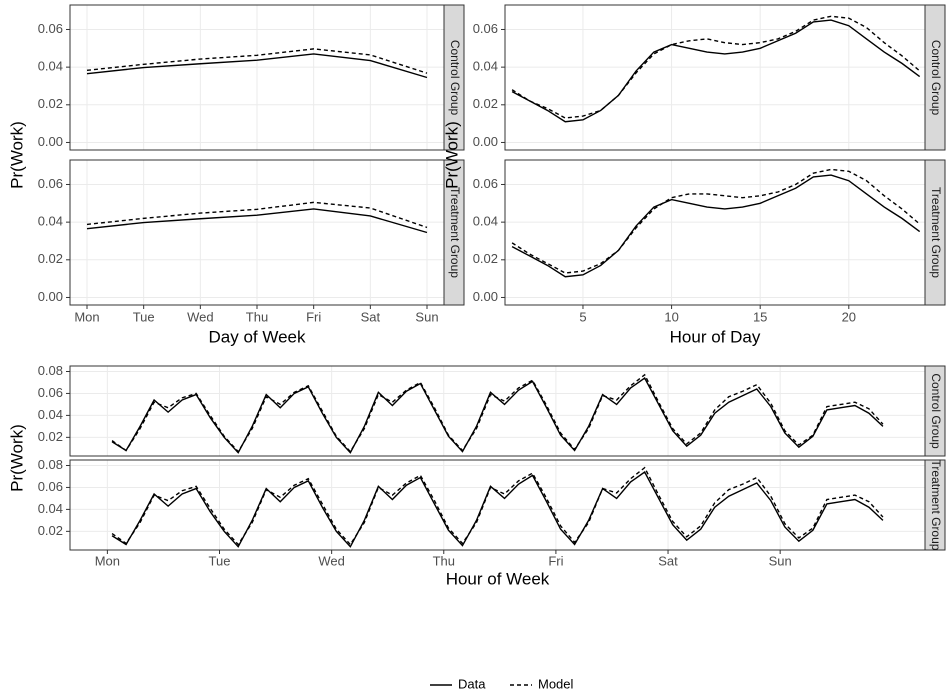 This screenshot has width=947, height=696. Describe the element at coordinates (498, 578) in the screenshot. I see `x-axis-title: Hour of Week` at that location.